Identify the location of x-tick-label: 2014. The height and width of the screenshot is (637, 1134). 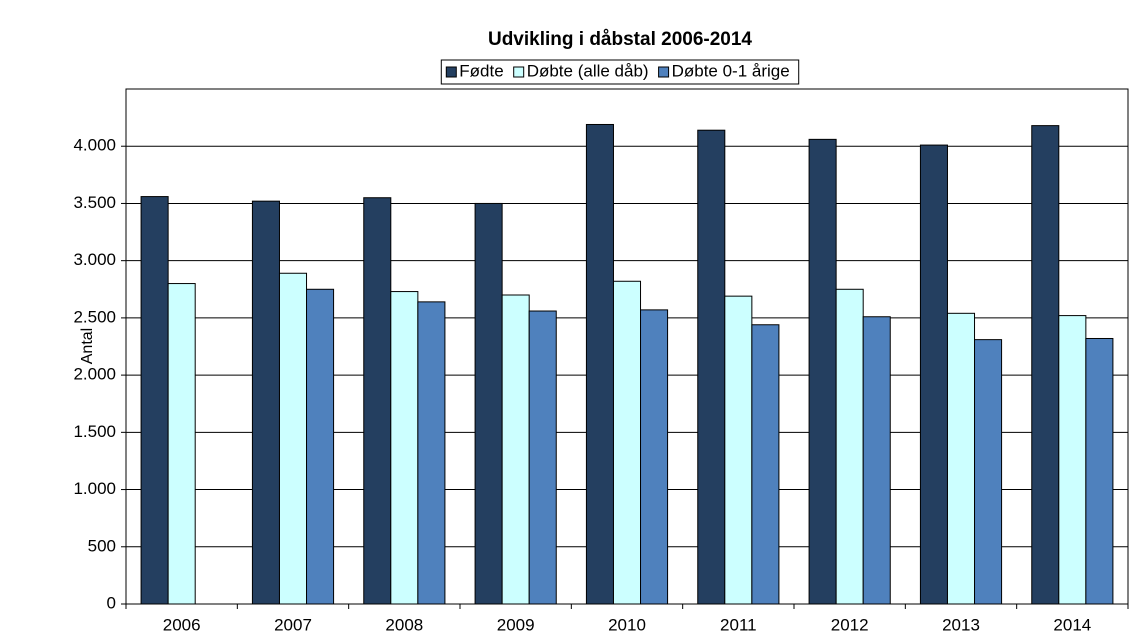
(1072, 624).